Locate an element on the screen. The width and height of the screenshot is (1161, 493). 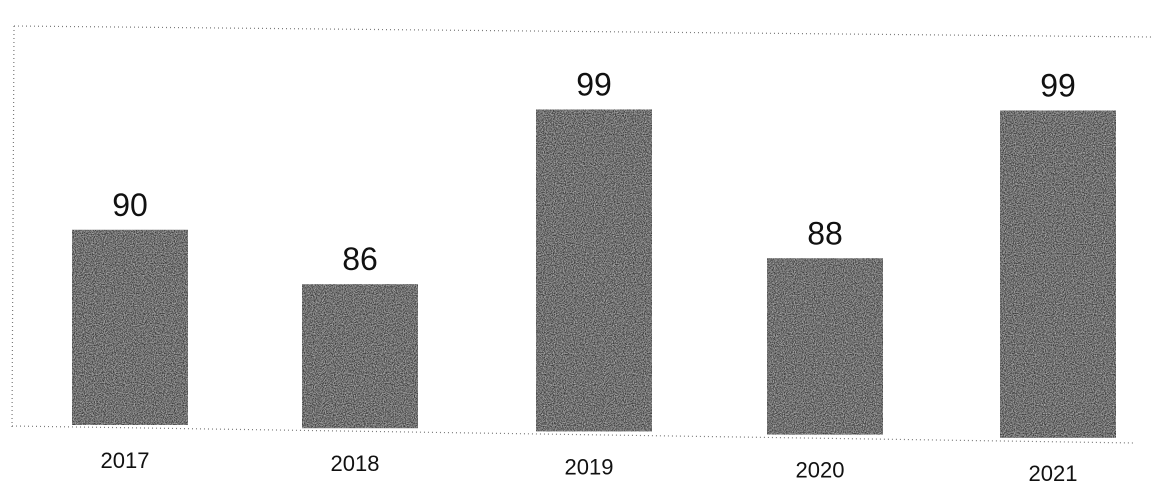
x-tick-label-2020: 2020 is located at coordinates (820, 470).